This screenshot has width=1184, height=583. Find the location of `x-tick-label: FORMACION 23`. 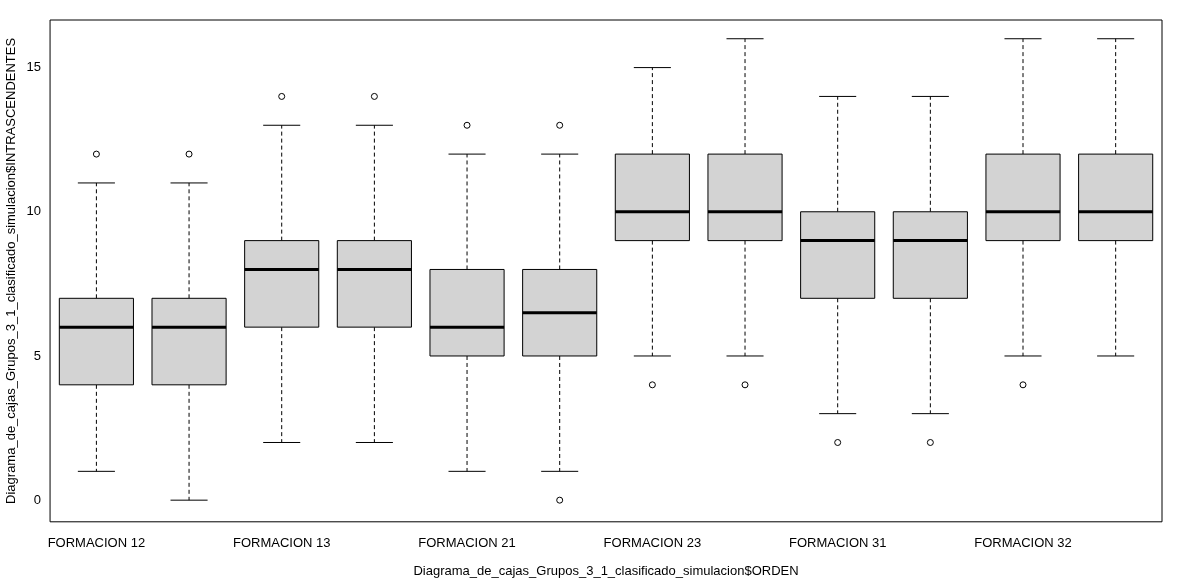

x-tick-label: FORMACION 23 is located at coordinates (652, 543).